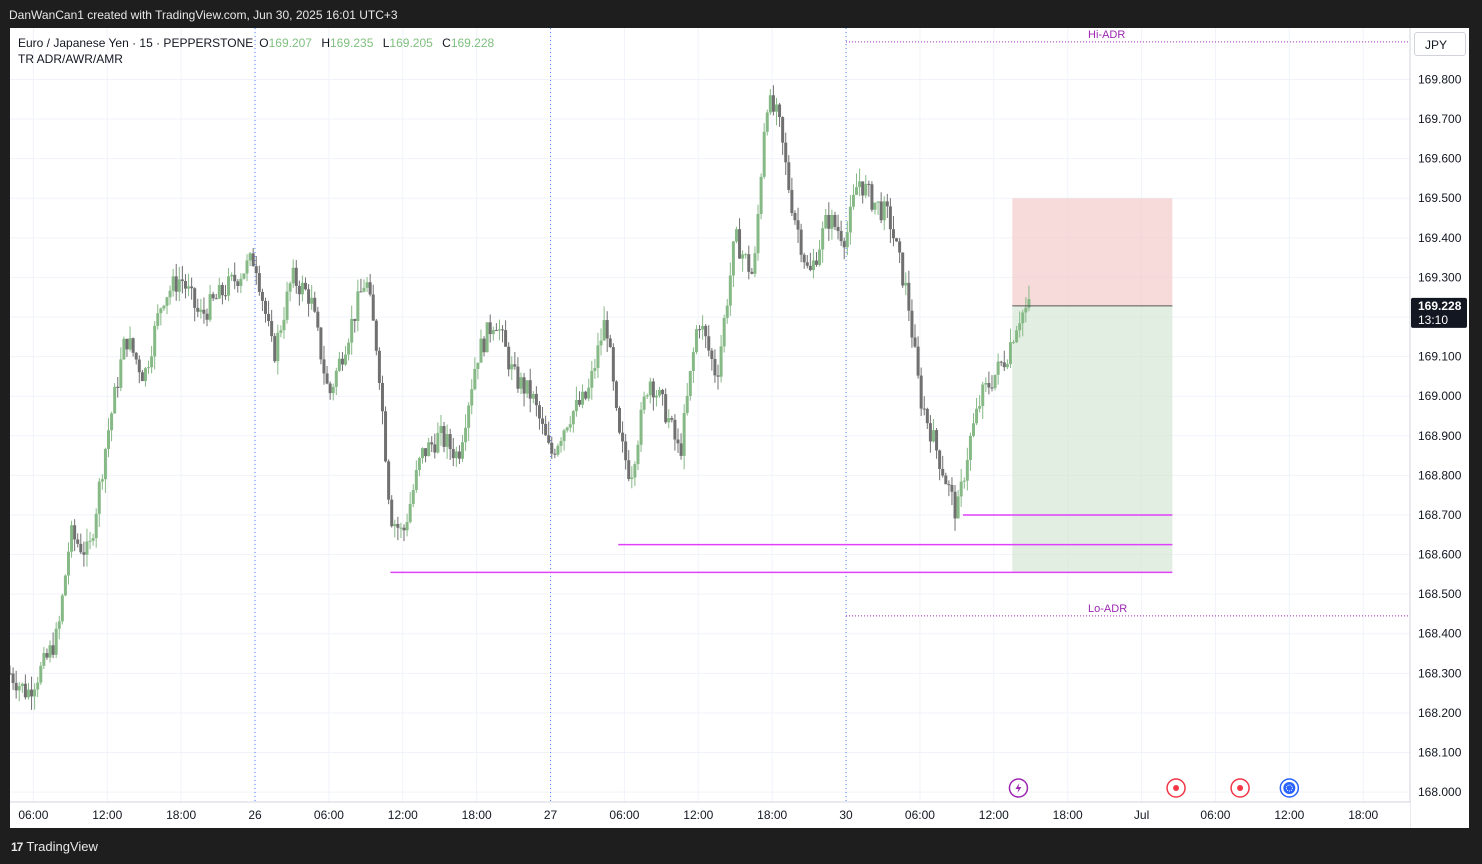 The image size is (1482, 864). I want to click on symbol-title: Euro / Japanese Yen · 15 · PEPPERSTONE, so click(136, 43).